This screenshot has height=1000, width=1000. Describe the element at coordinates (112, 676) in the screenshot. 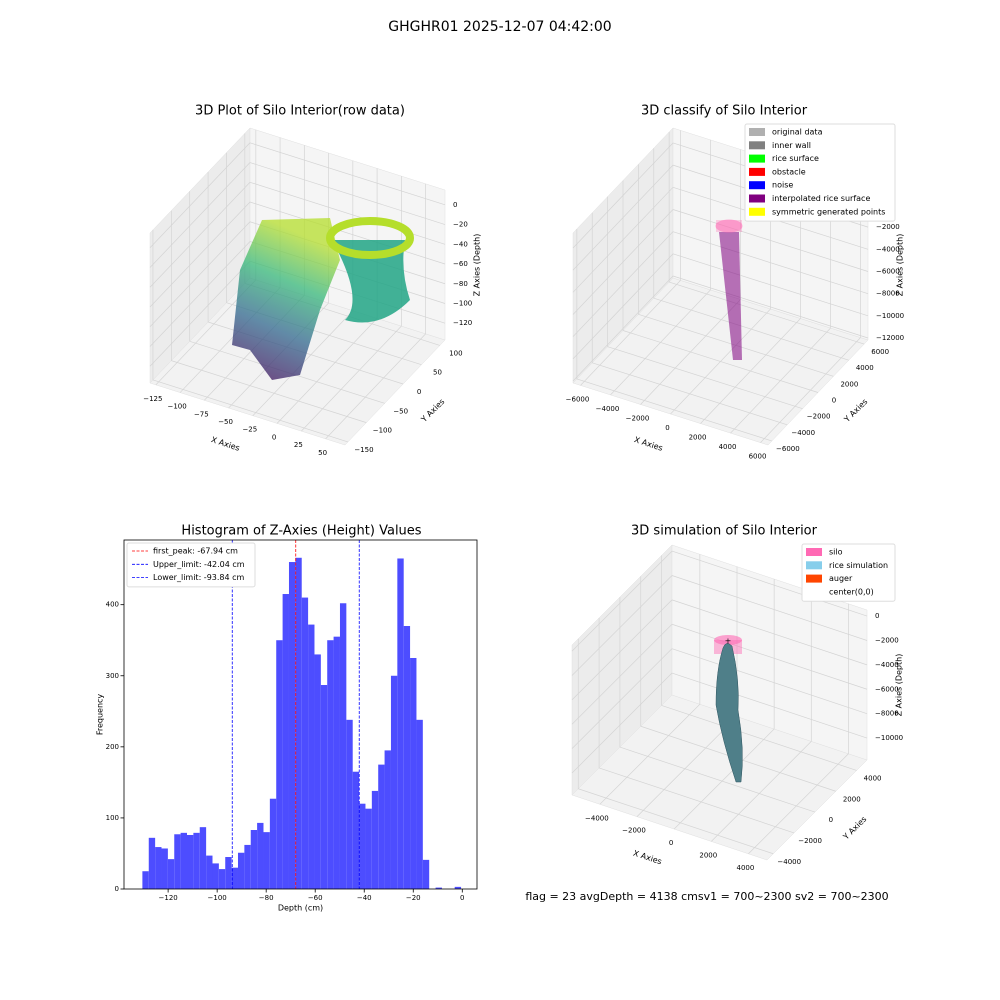

I see `y-tick-label: 300` at that location.